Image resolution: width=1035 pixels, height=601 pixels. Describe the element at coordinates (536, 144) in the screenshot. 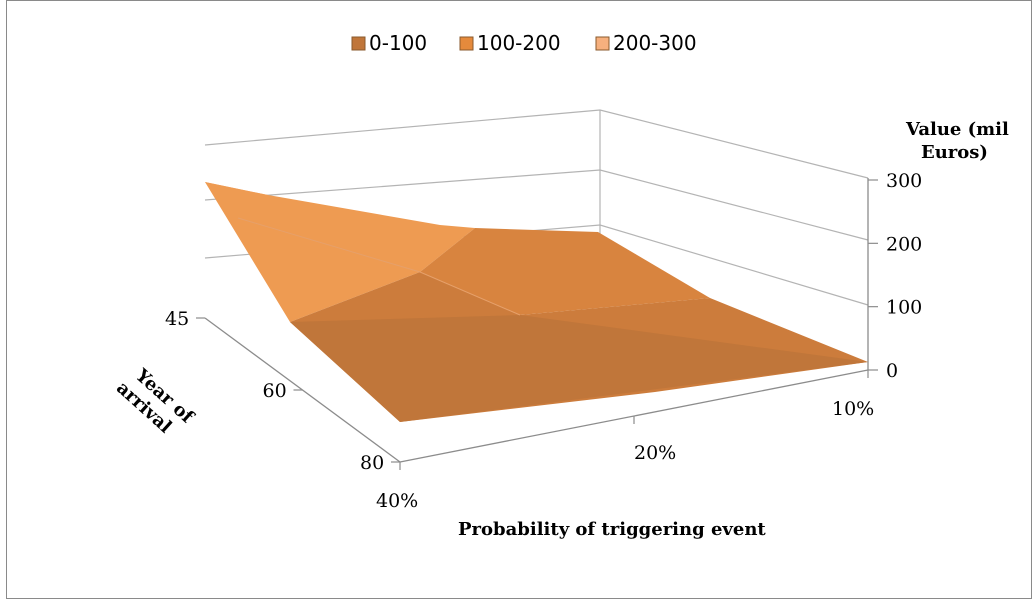

I see `back-wall-top` at that location.